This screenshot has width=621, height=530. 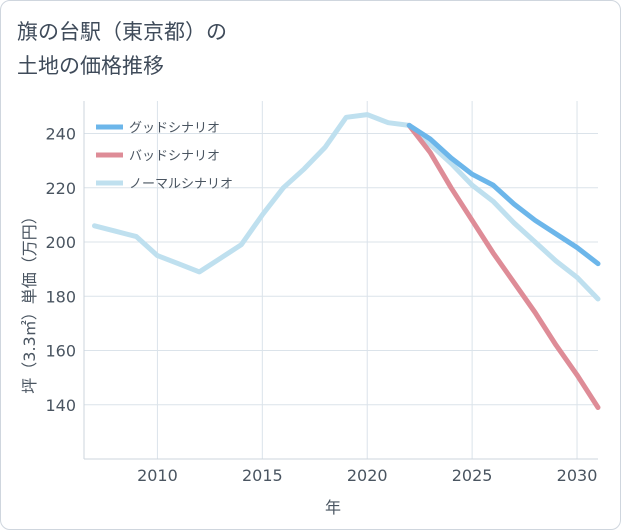 What do you see at coordinates (122, 49) in the screenshot?
I see `chart-title: 旗の台駅（東京都）の 土地の価格推移` at bounding box center [122, 49].